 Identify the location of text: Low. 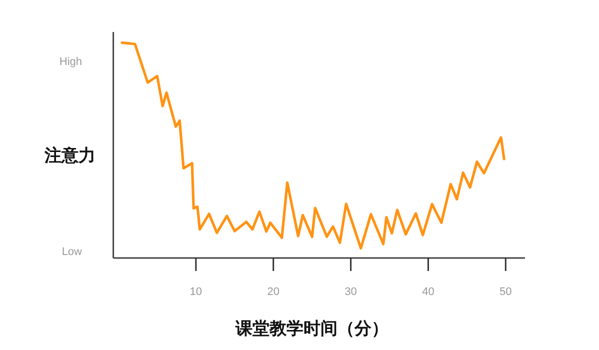
(72, 252).